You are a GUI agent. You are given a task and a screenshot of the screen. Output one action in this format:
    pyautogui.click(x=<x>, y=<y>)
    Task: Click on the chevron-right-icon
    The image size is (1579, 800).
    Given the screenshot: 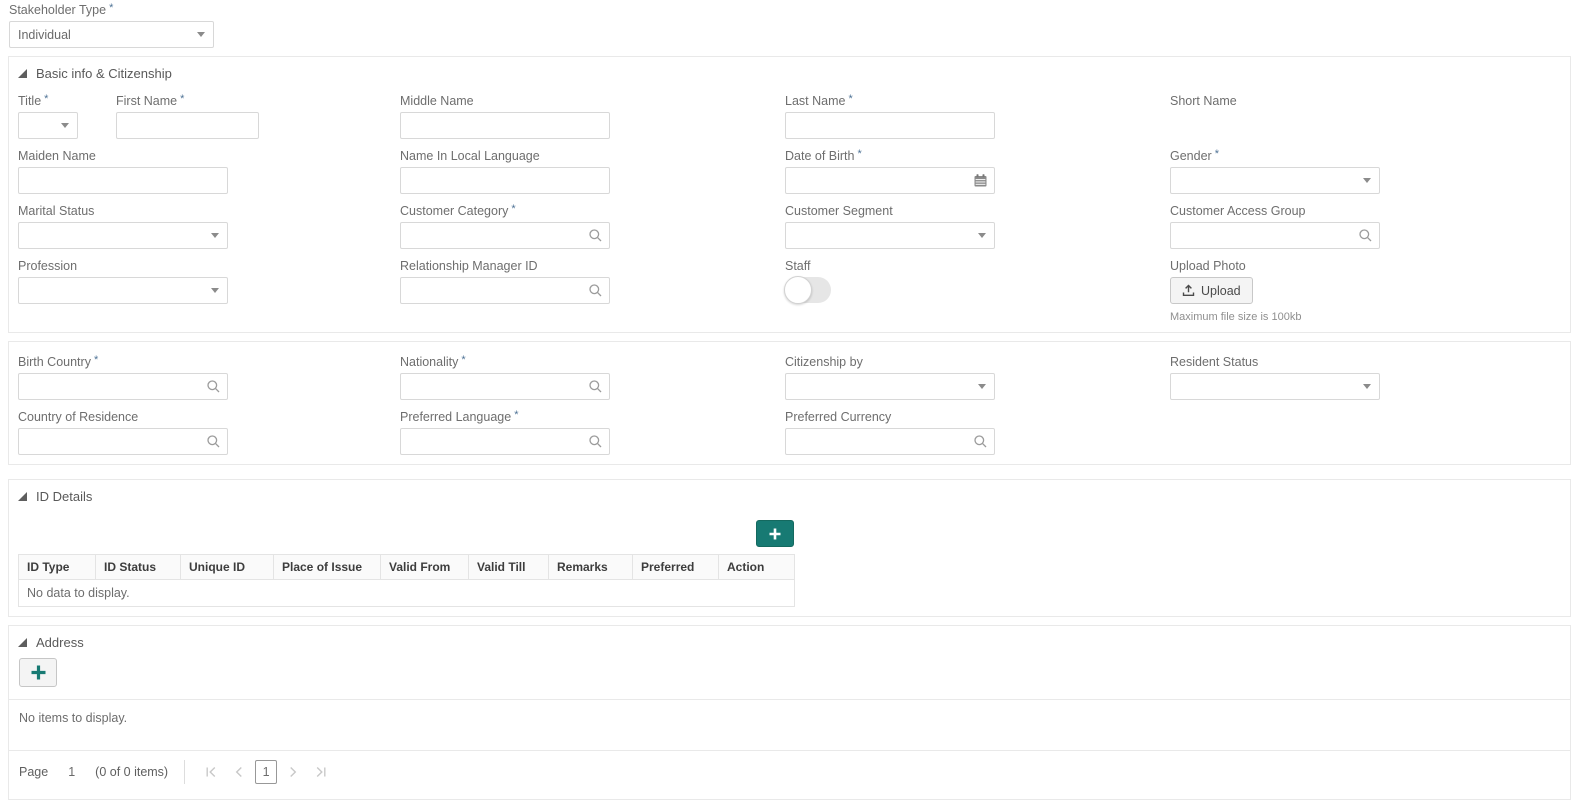 What is the action you would take?
    pyautogui.click(x=293, y=772)
    